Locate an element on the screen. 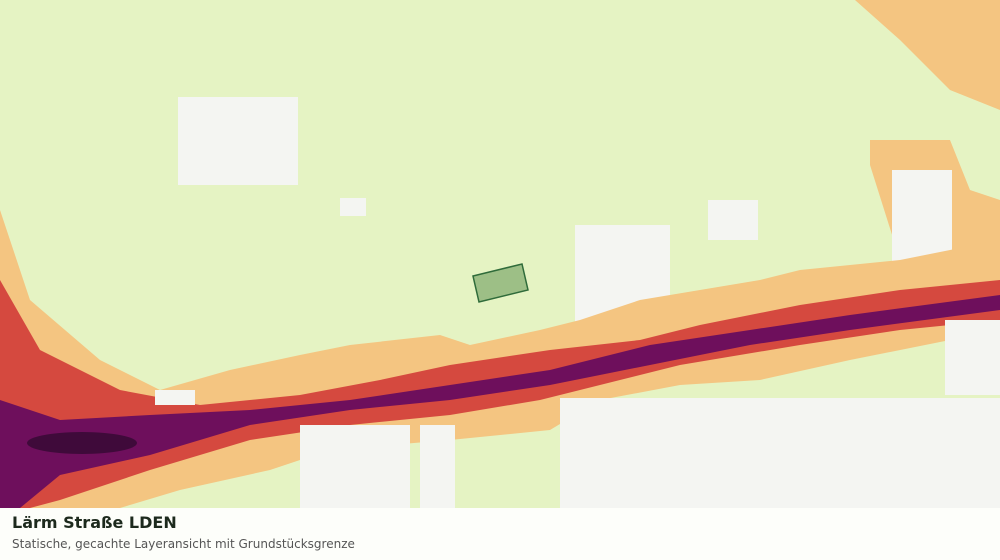 The height and width of the screenshot is (560, 1000). parcel-boundary is located at coordinates (500, 283).